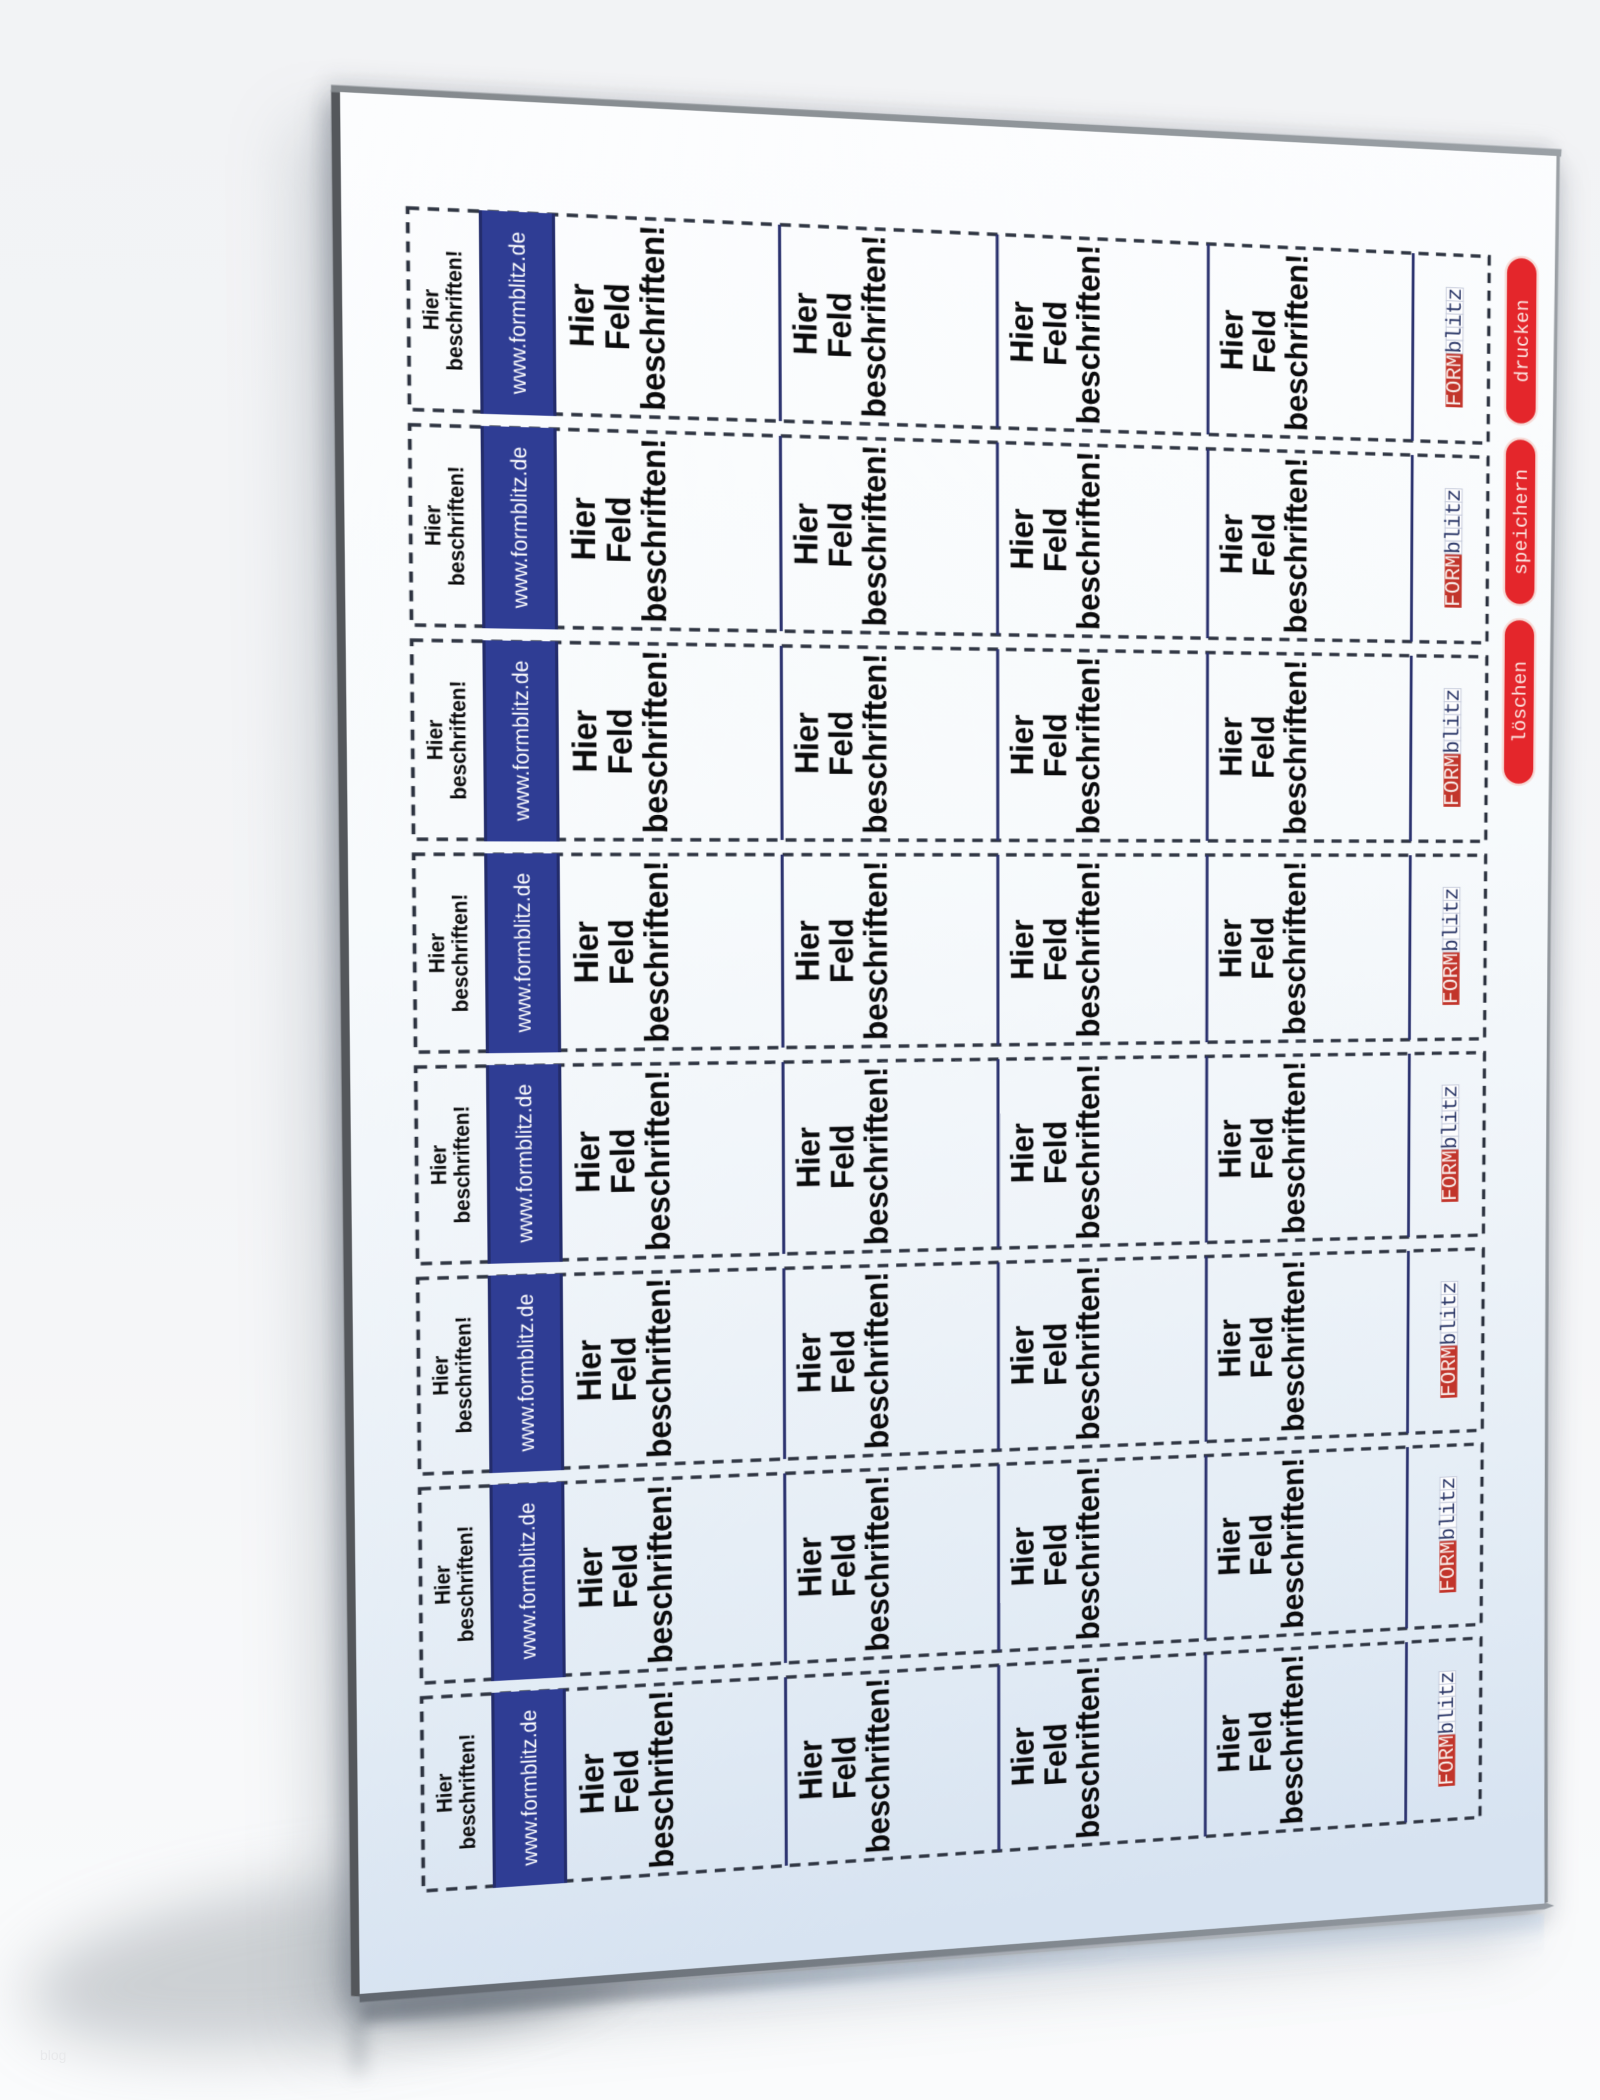 The height and width of the screenshot is (2100, 1600). What do you see at coordinates (1521, 522) in the screenshot?
I see `svg-text: speichern` at bounding box center [1521, 522].